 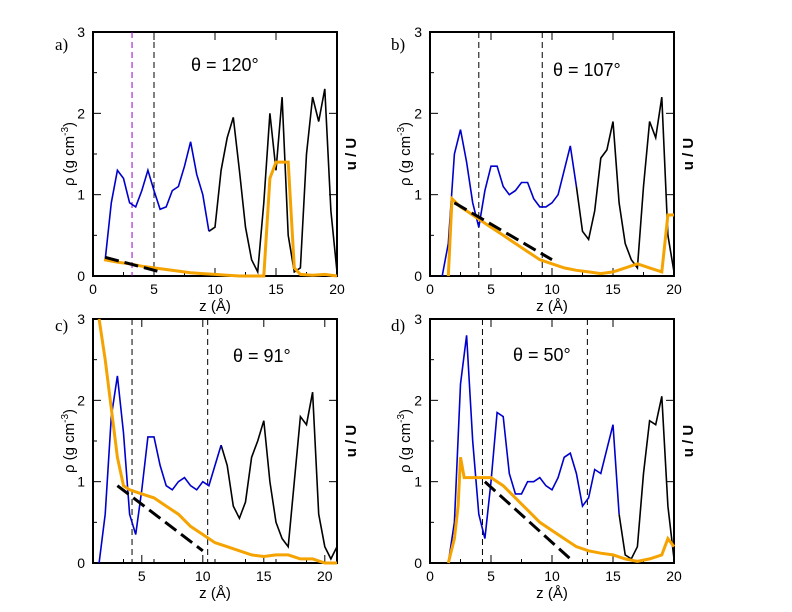 I want to click on contact-angle-label: θ = 120°, so click(x=225, y=65).